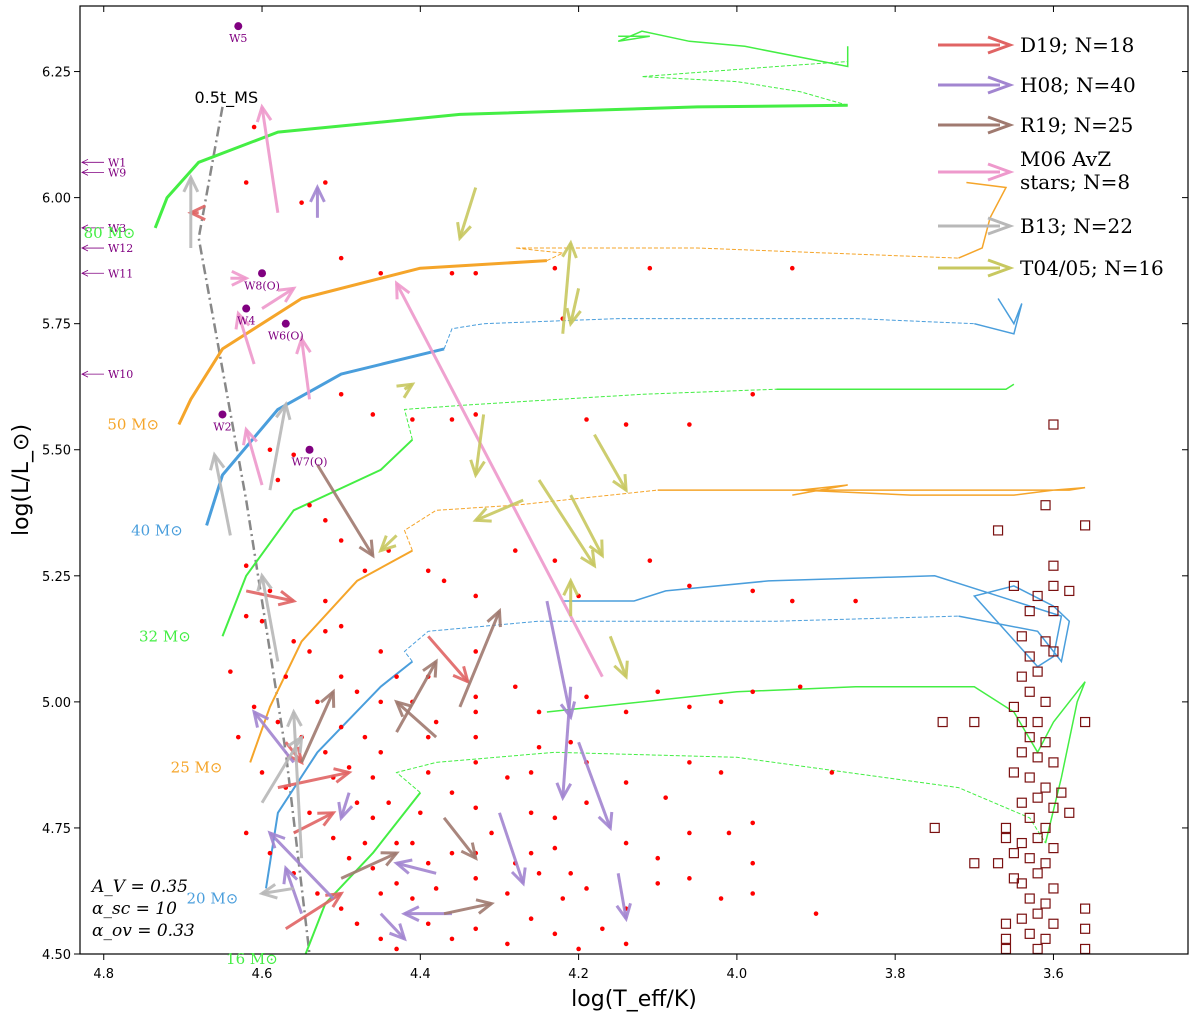  What do you see at coordinates (56, 325) in the screenshot?
I see `y-tick-label-5: 5.75` at bounding box center [56, 325].